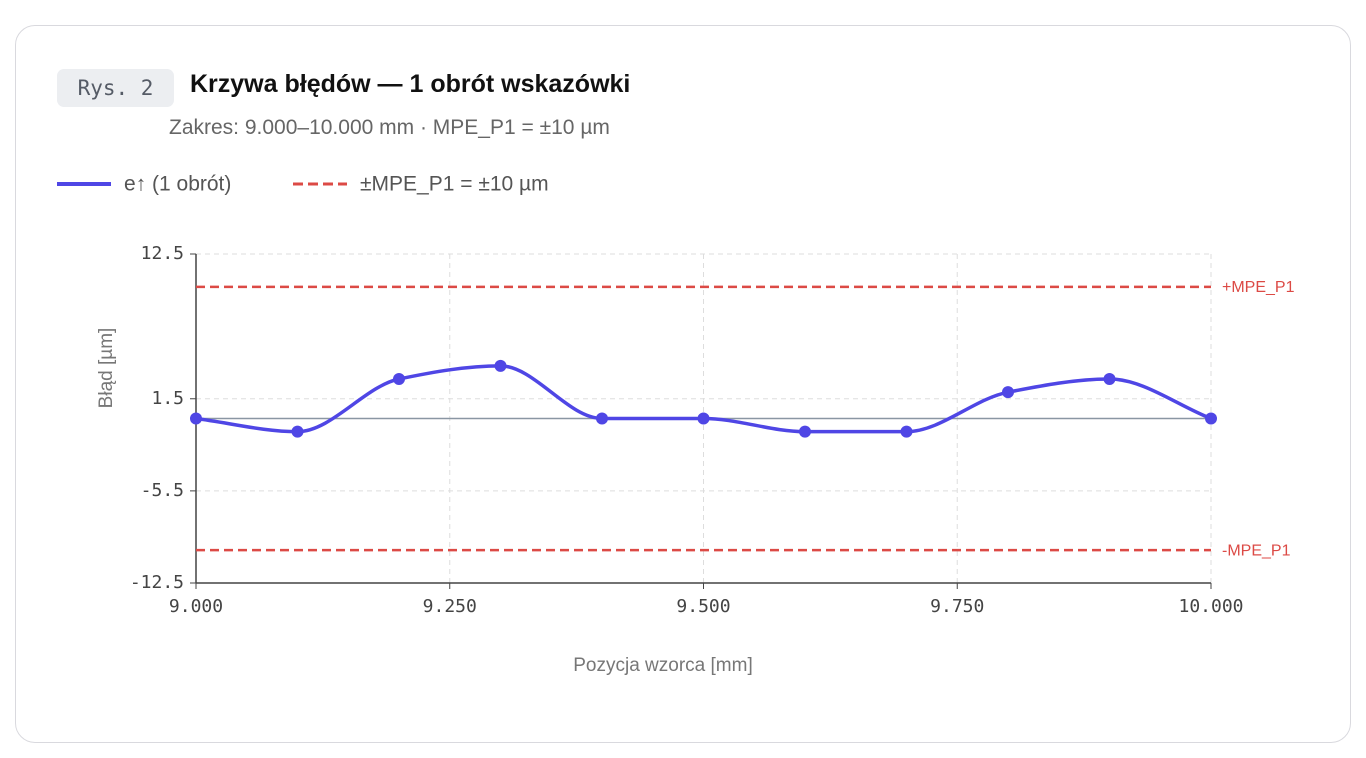 The image size is (1366, 758). Describe the element at coordinates (196, 606) in the screenshot. I see `x-tick-label: 9.000` at that location.